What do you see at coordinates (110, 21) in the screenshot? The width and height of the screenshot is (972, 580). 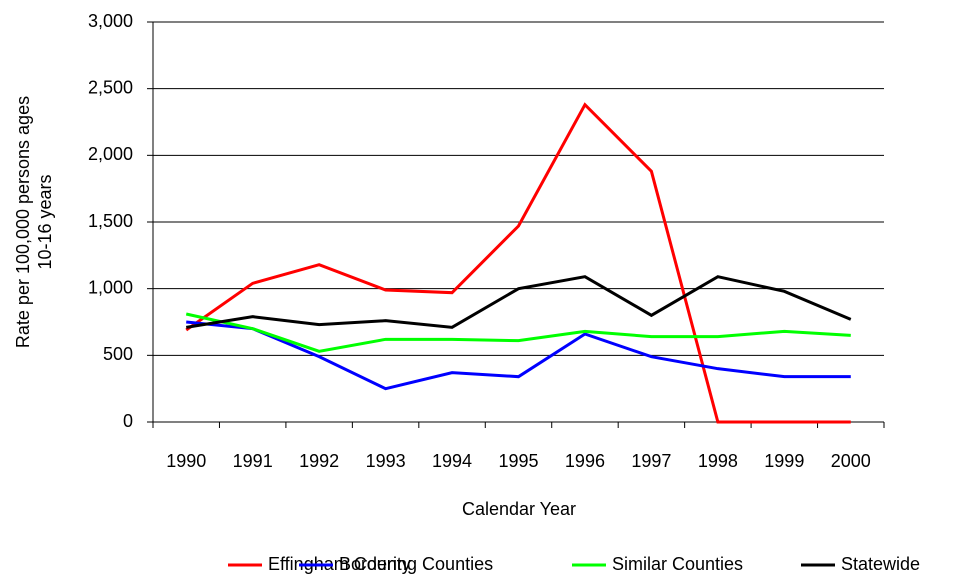 I see `y-tick-label: 3,000` at bounding box center [110, 21].